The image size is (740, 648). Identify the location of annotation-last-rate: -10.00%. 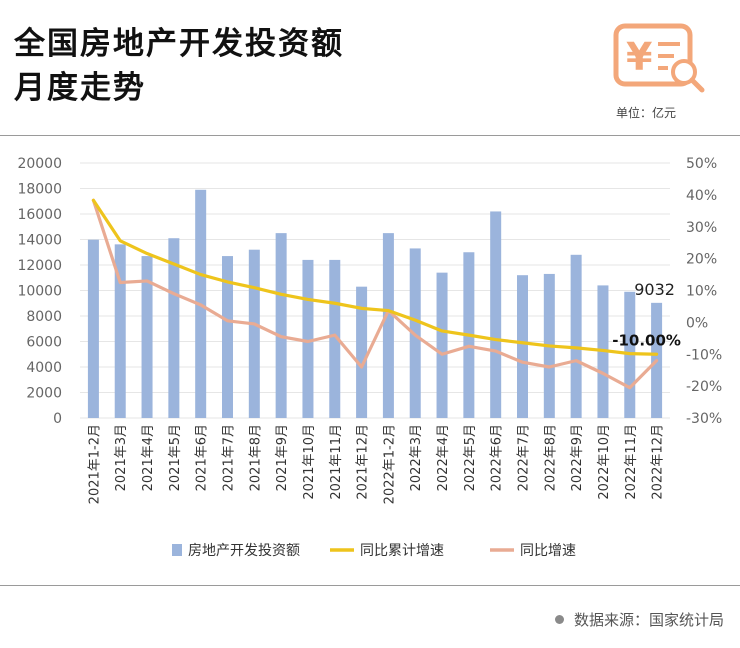
(646, 340).